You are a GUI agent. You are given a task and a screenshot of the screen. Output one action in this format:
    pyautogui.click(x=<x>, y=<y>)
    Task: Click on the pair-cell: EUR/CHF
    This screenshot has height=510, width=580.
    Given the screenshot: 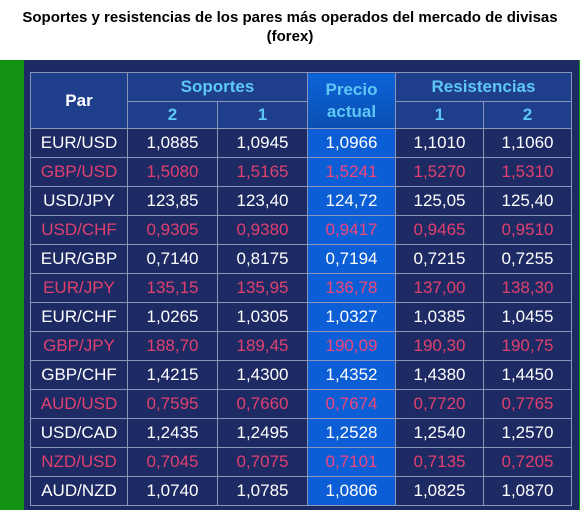 What is the action you would take?
    pyautogui.click(x=79, y=317)
    